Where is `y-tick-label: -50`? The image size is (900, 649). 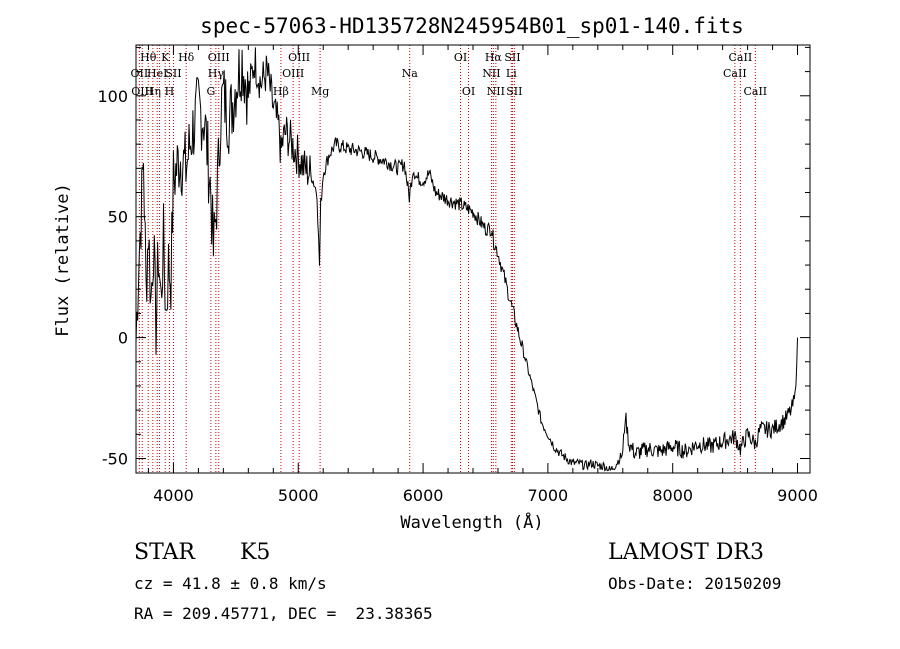 y-tick-label: -50 is located at coordinates (115, 458).